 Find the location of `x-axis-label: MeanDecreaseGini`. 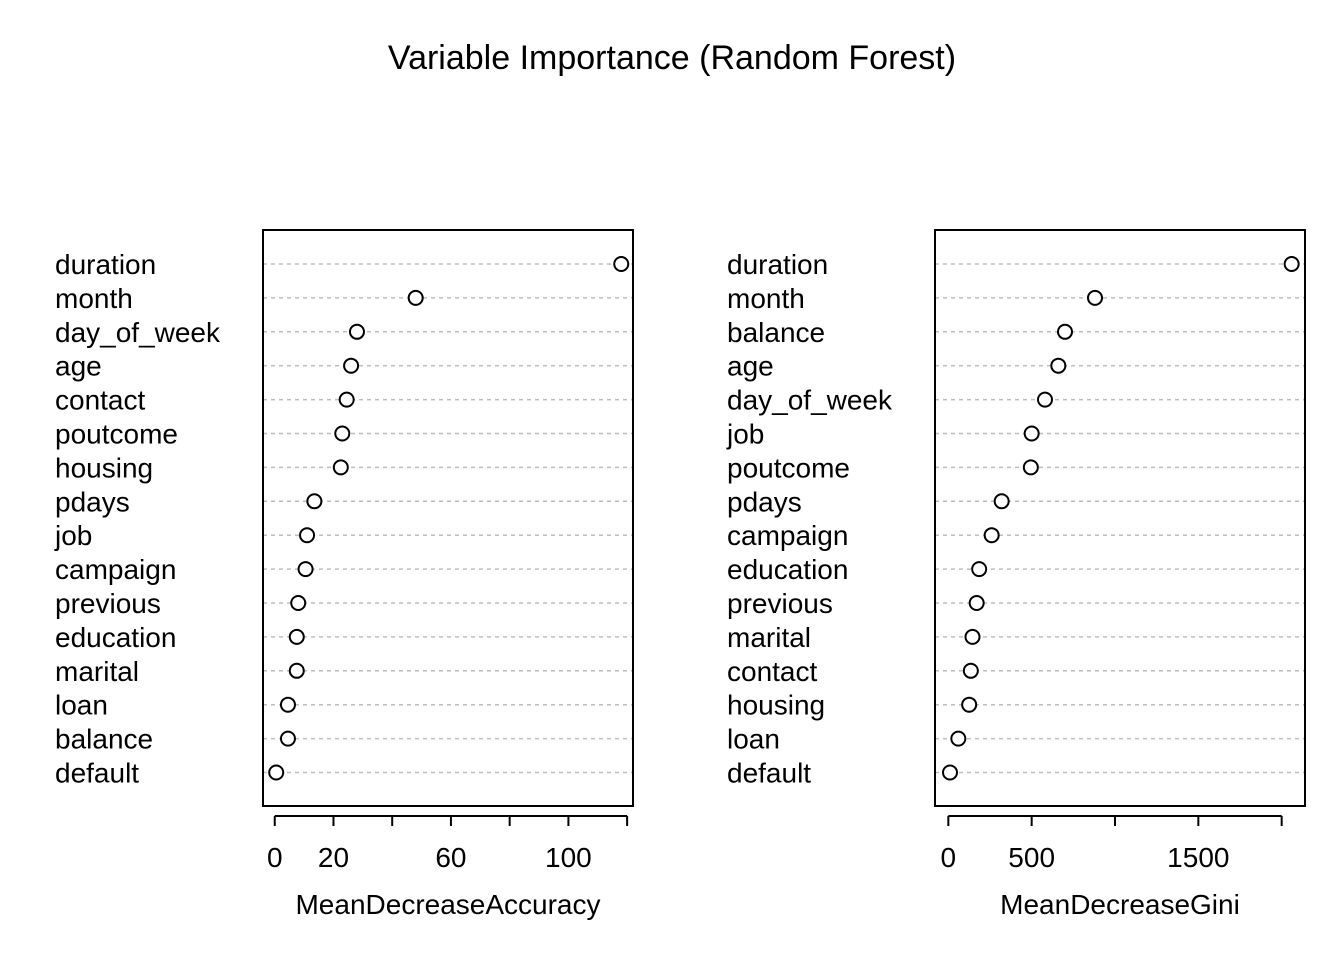

x-axis-label: MeanDecreaseGini is located at coordinates (1120, 904).